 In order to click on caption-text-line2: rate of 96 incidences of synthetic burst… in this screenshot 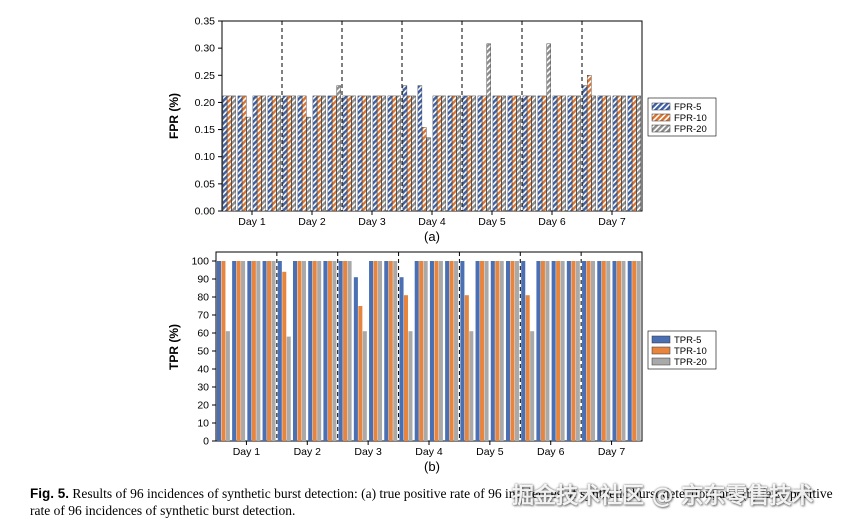, I will do `click(163, 510)`.